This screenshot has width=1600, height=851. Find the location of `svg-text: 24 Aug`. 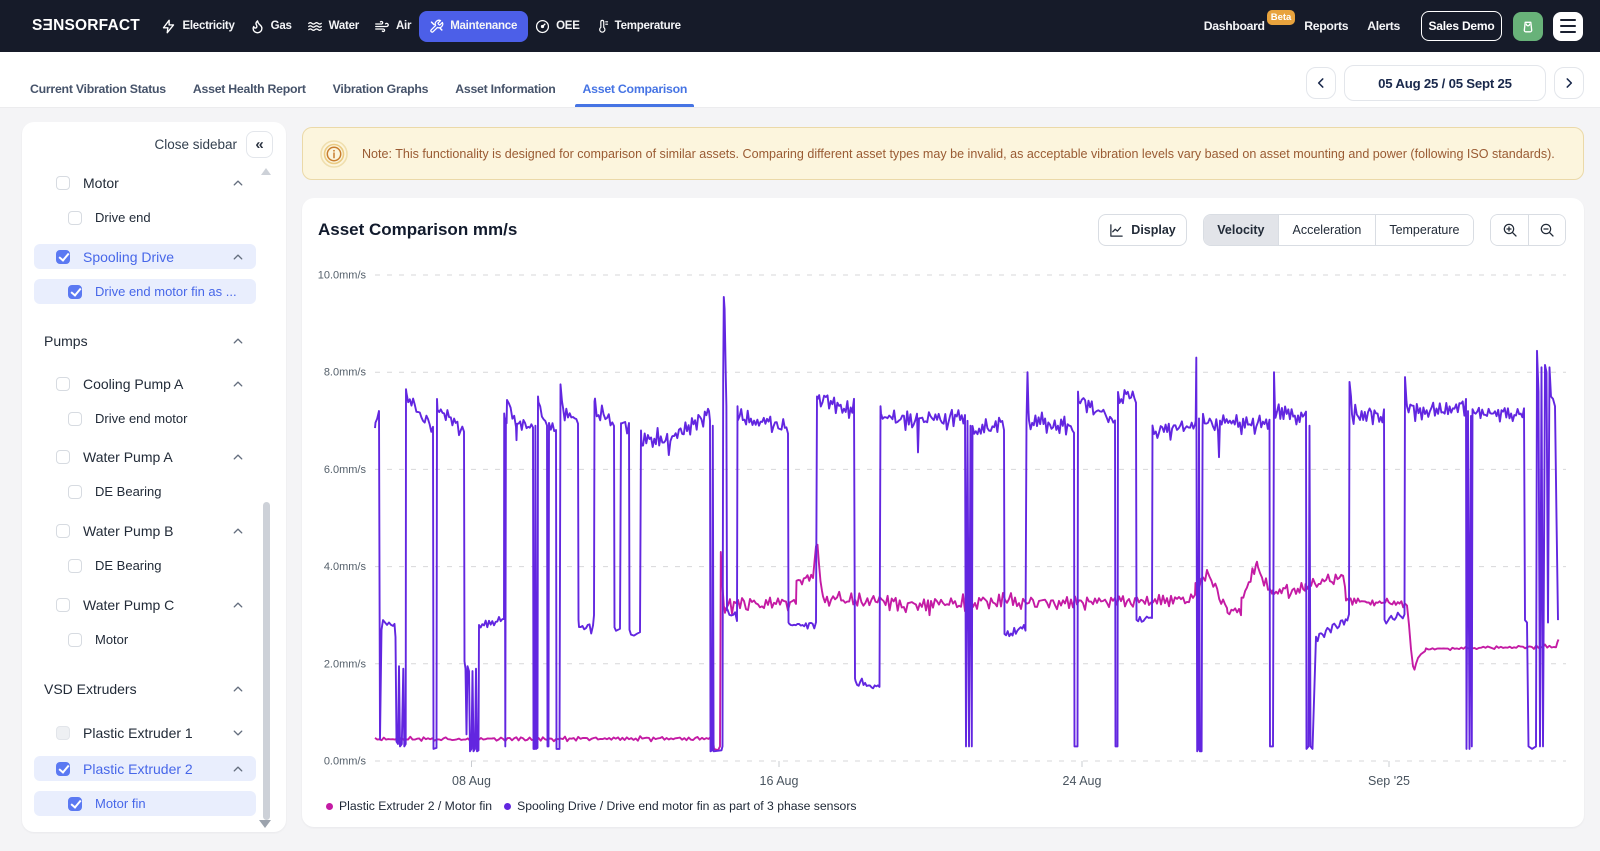

svg-text: 24 Aug is located at coordinates (1082, 781).